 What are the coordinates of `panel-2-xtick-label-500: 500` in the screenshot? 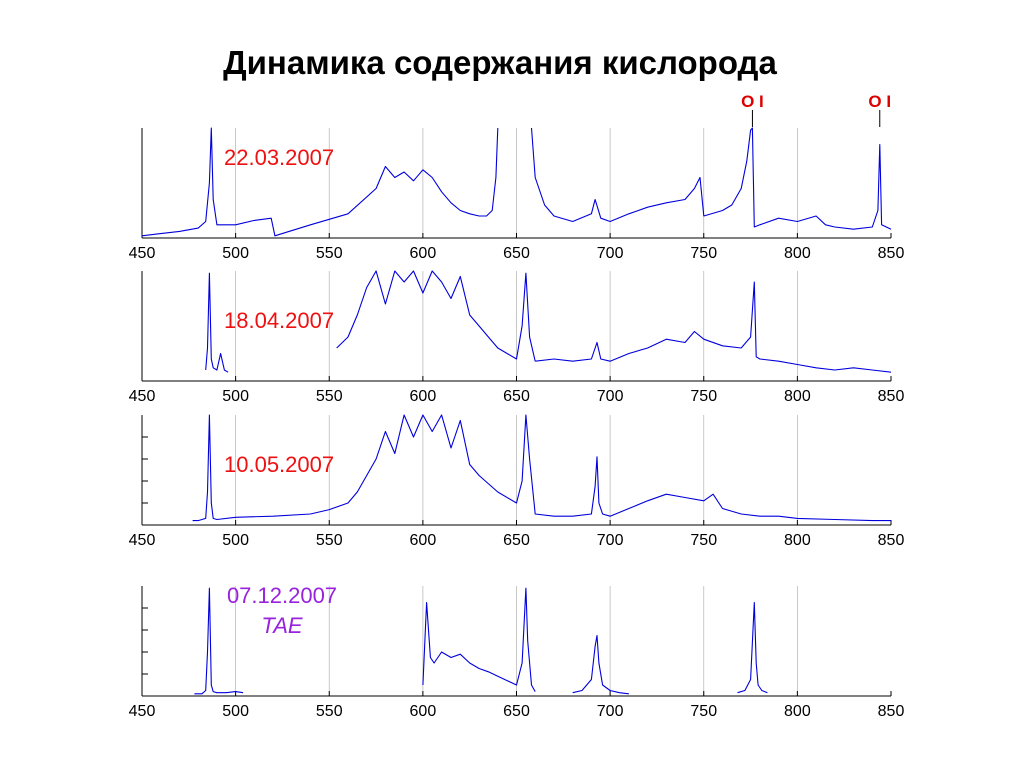 It's located at (235, 396).